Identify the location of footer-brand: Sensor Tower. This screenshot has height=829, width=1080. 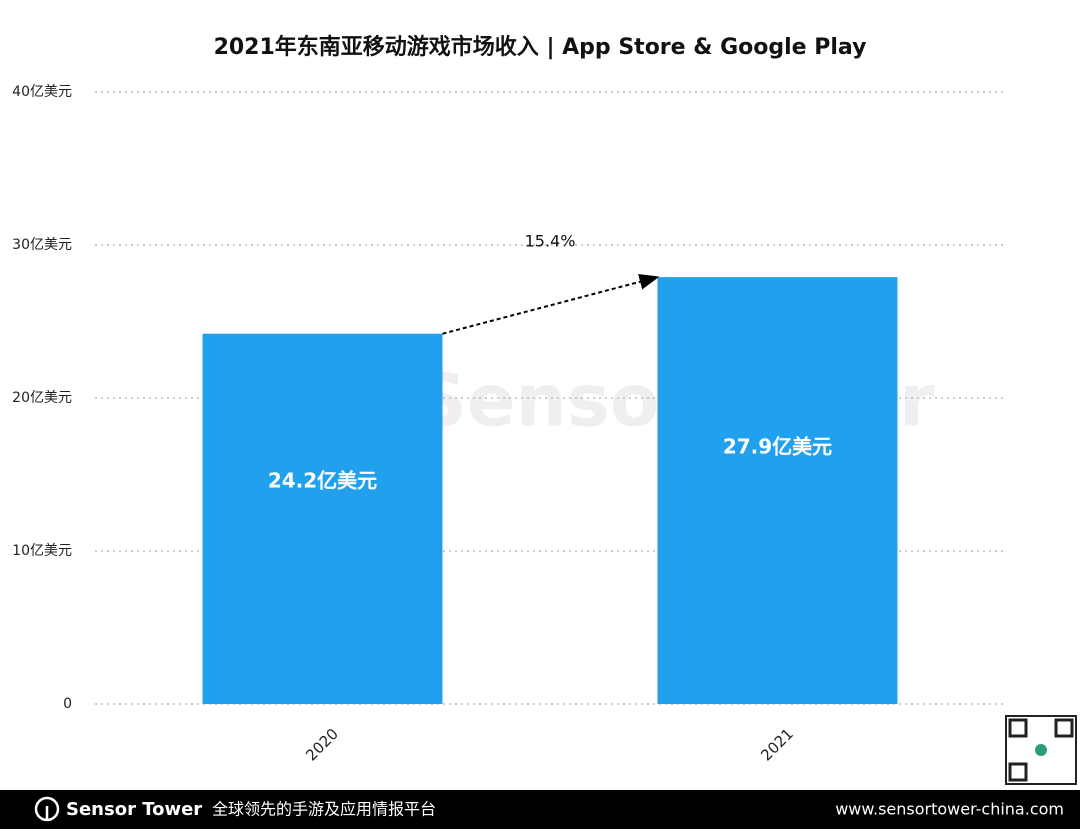
(134, 809).